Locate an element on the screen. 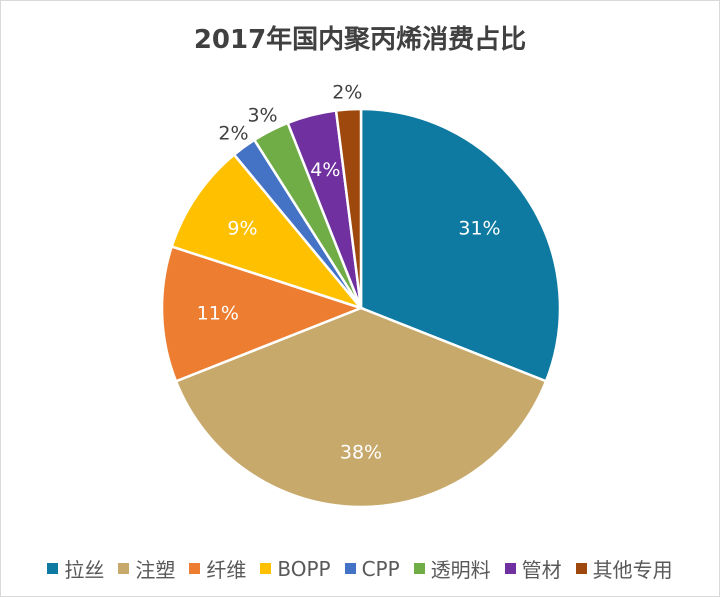 This screenshot has width=720, height=597. legend-item-1: 注塑 is located at coordinates (146, 568).